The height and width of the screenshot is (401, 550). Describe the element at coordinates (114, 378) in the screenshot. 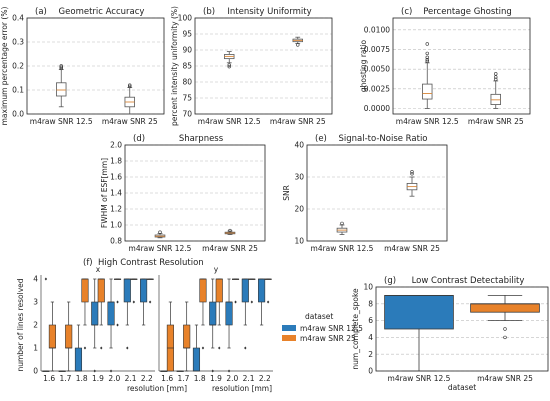

I see `x-tick-label: 2.0` at that location.